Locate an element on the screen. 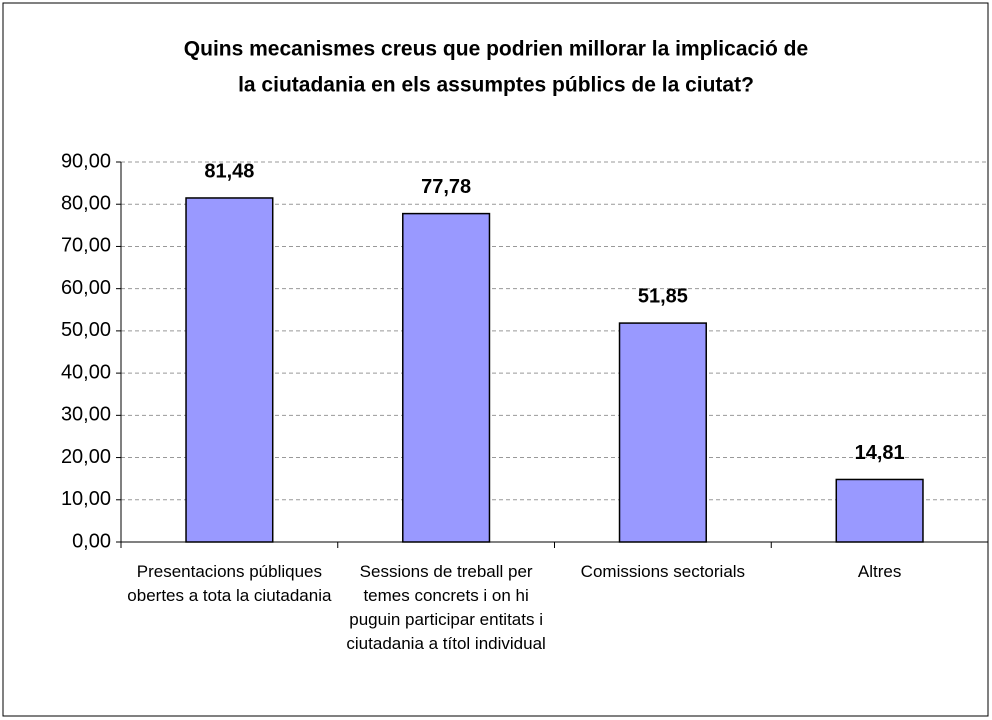  y-tick-label: 40,00 is located at coordinates (86, 372).